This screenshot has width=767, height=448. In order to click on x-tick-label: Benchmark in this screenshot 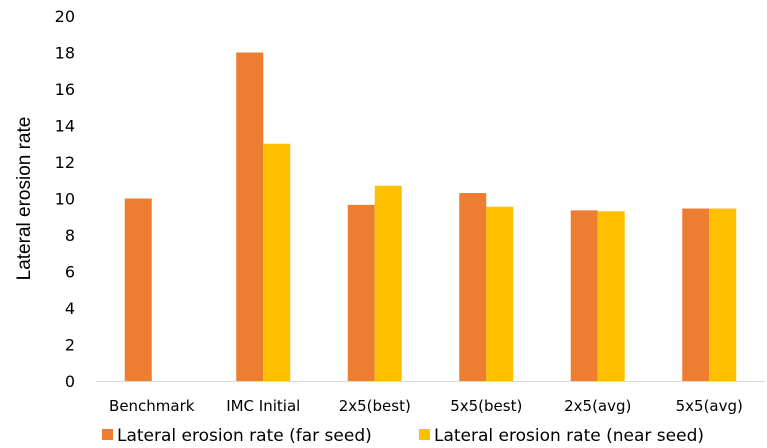, I will do `click(152, 406)`.